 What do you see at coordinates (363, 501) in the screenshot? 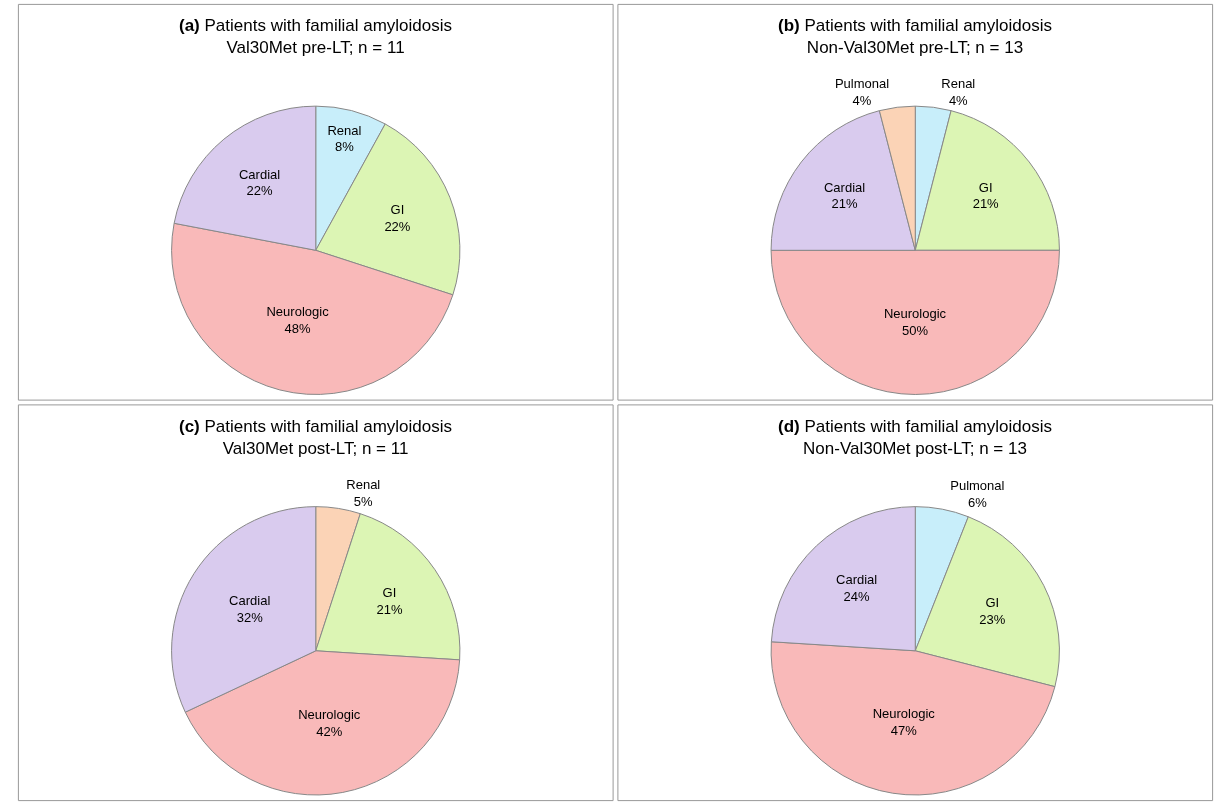
I see `data-label: 5%` at bounding box center [363, 501].